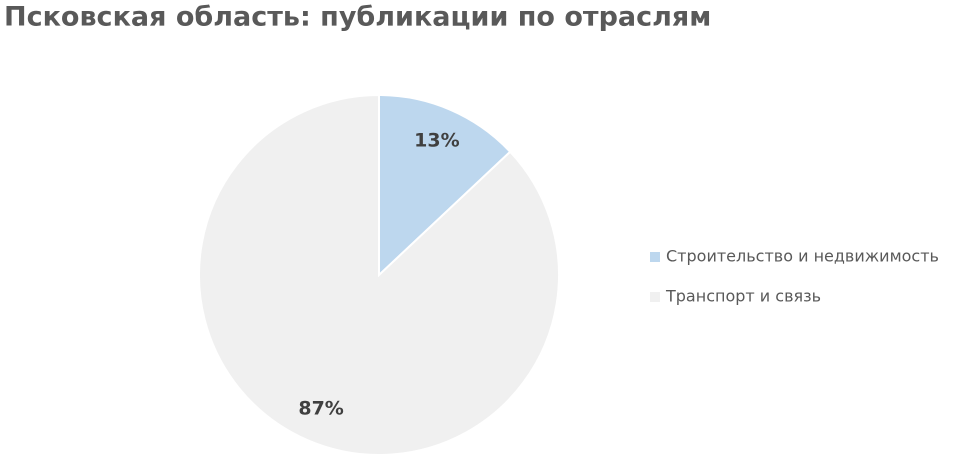 The height and width of the screenshot is (462, 960). What do you see at coordinates (802, 256) in the screenshot?
I see `legend-label: Строительство и недвижимость` at bounding box center [802, 256].